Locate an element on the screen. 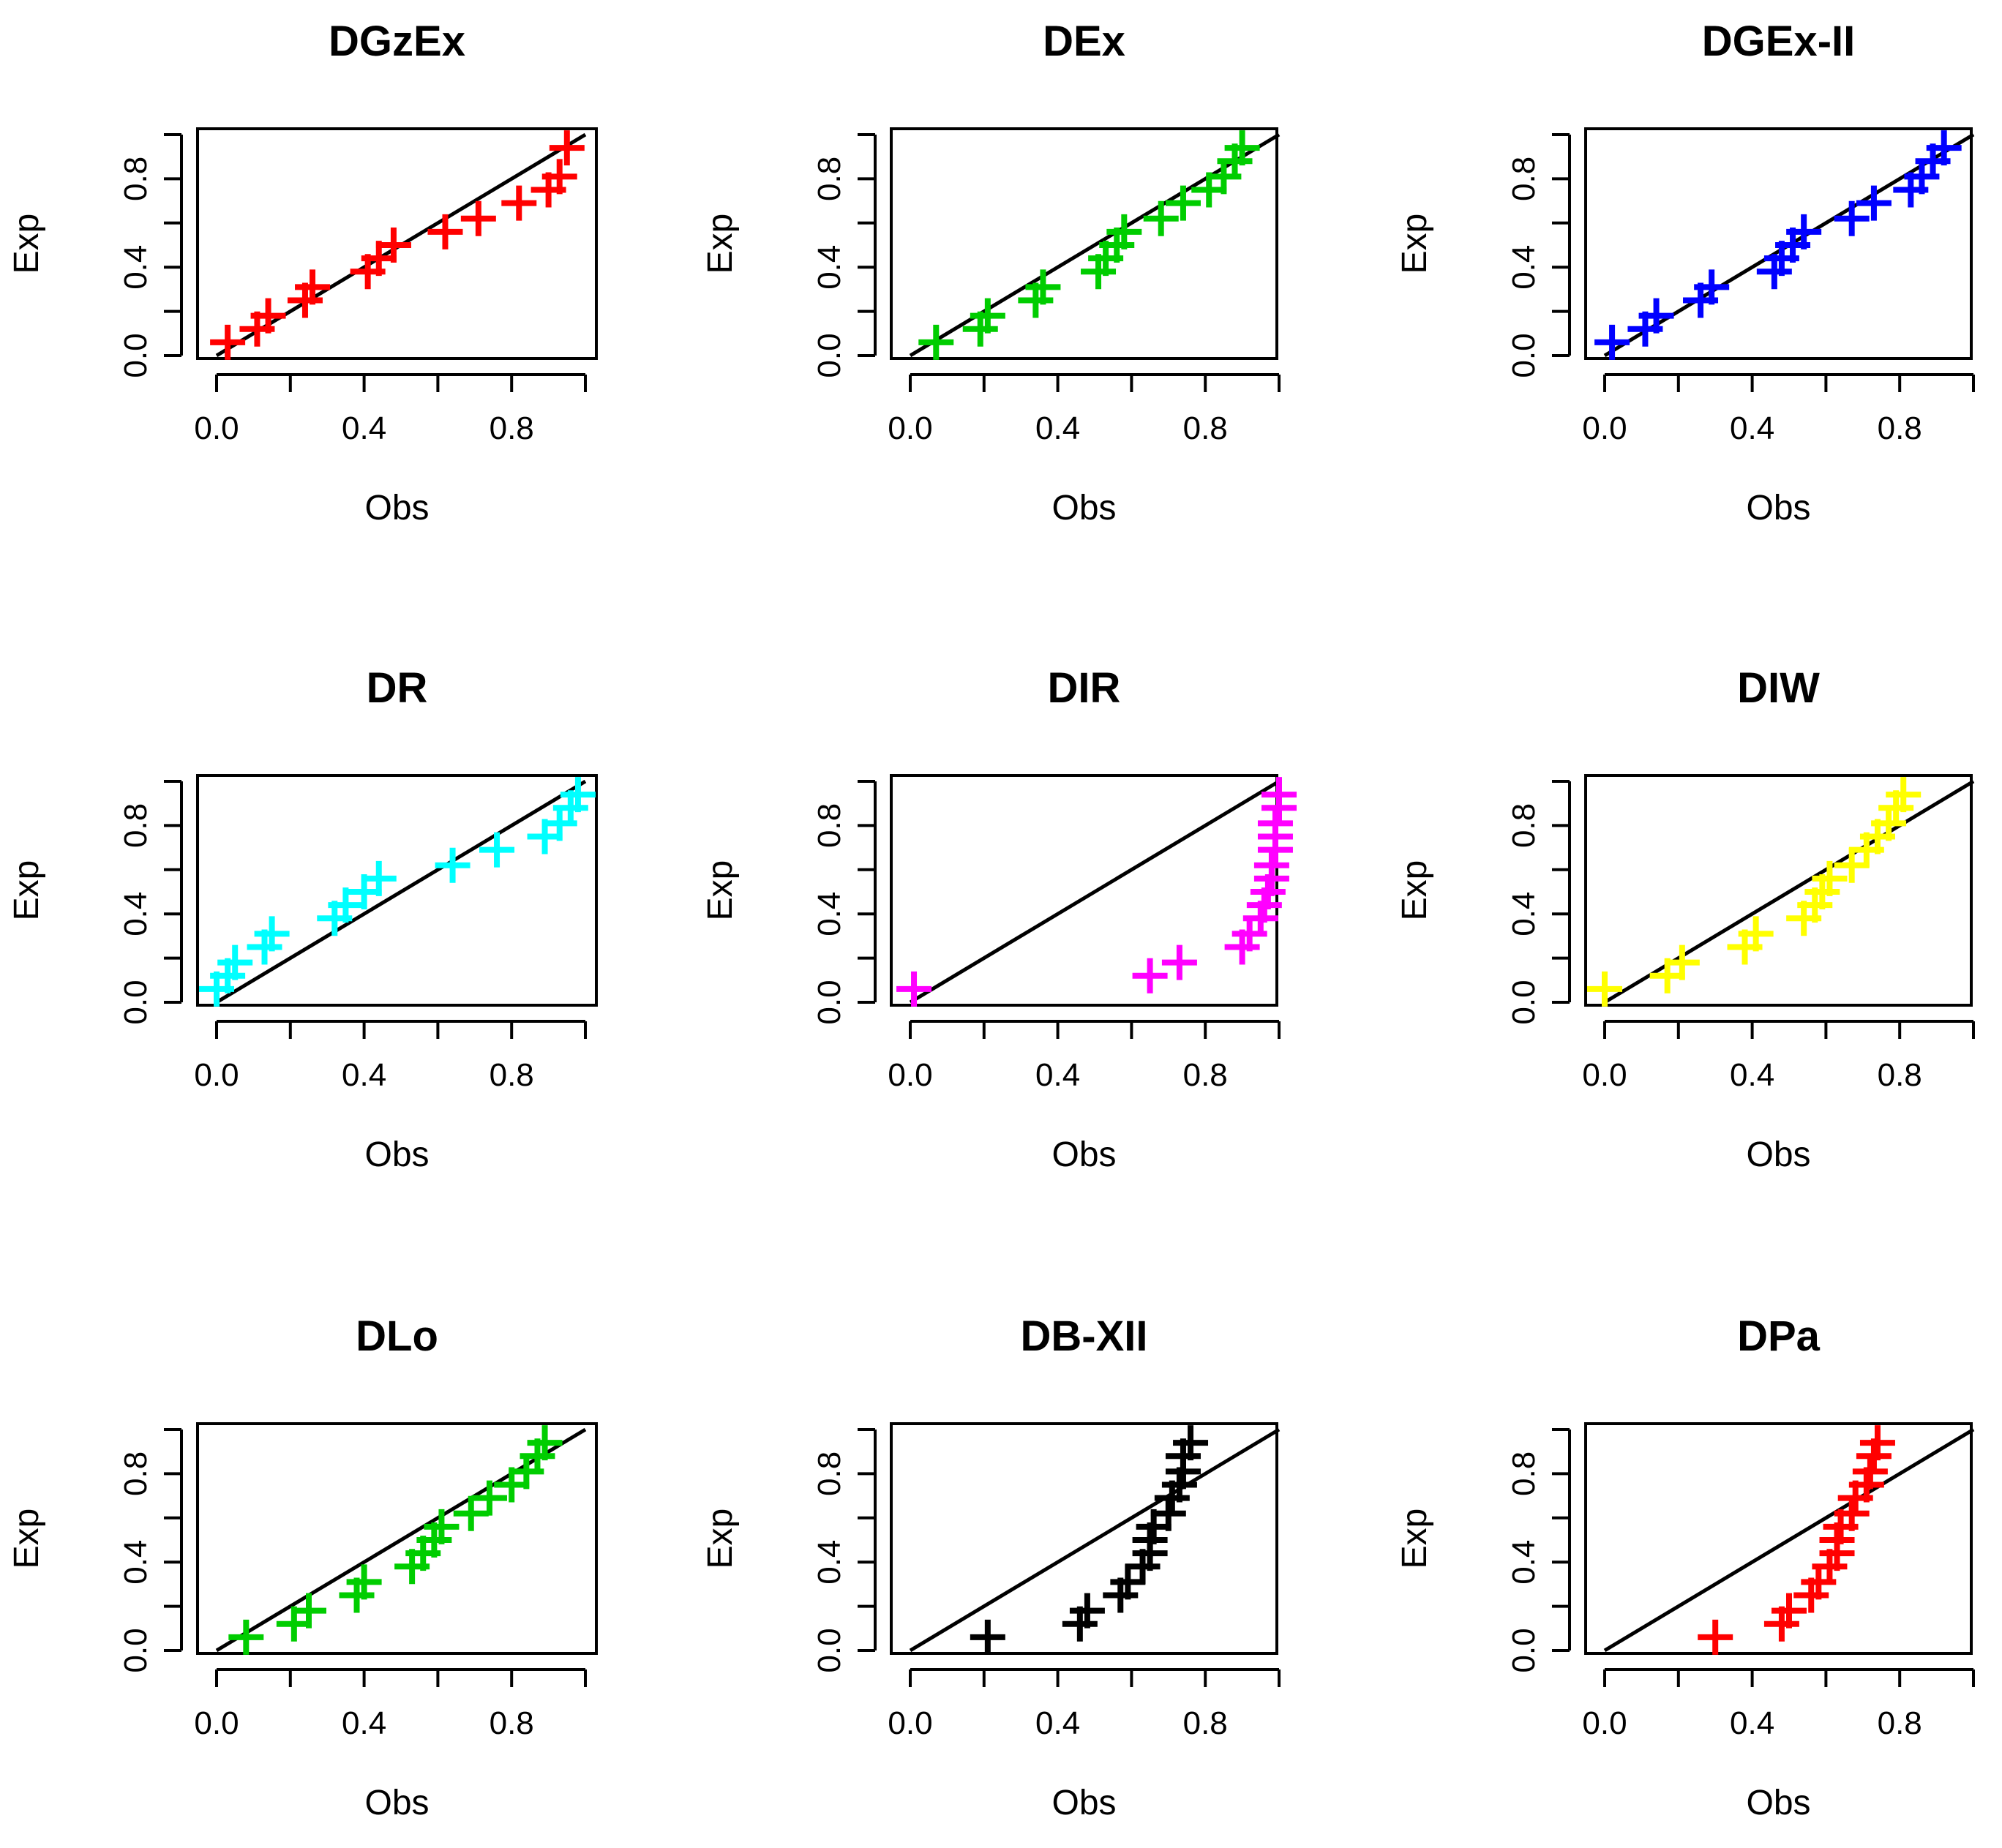 This screenshot has width=2002, height=1848. panel-dex: DEx 0.0 0.4 0.8 Obs 0.0 0.4 0.8 Exp is located at coordinates (991, 272).